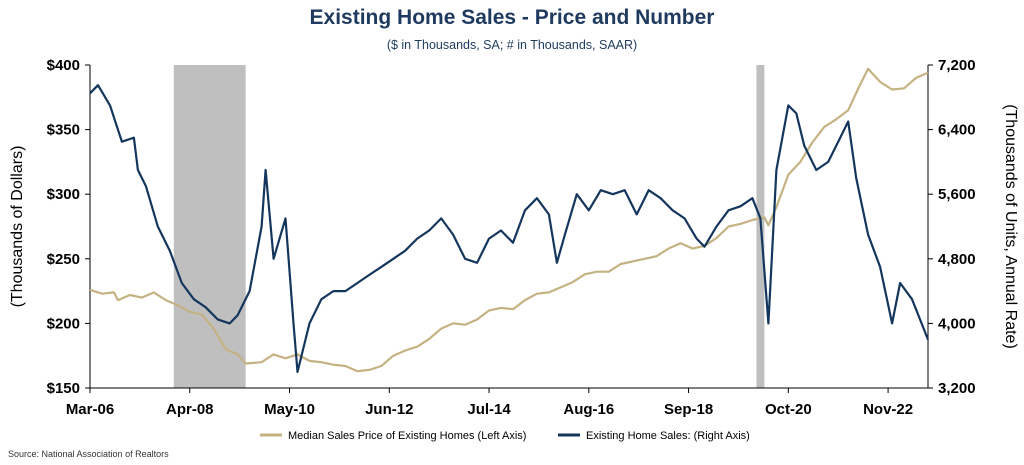 The image size is (1024, 465). Describe the element at coordinates (957, 259) in the screenshot. I see `right-tick-label: 4,800` at that location.